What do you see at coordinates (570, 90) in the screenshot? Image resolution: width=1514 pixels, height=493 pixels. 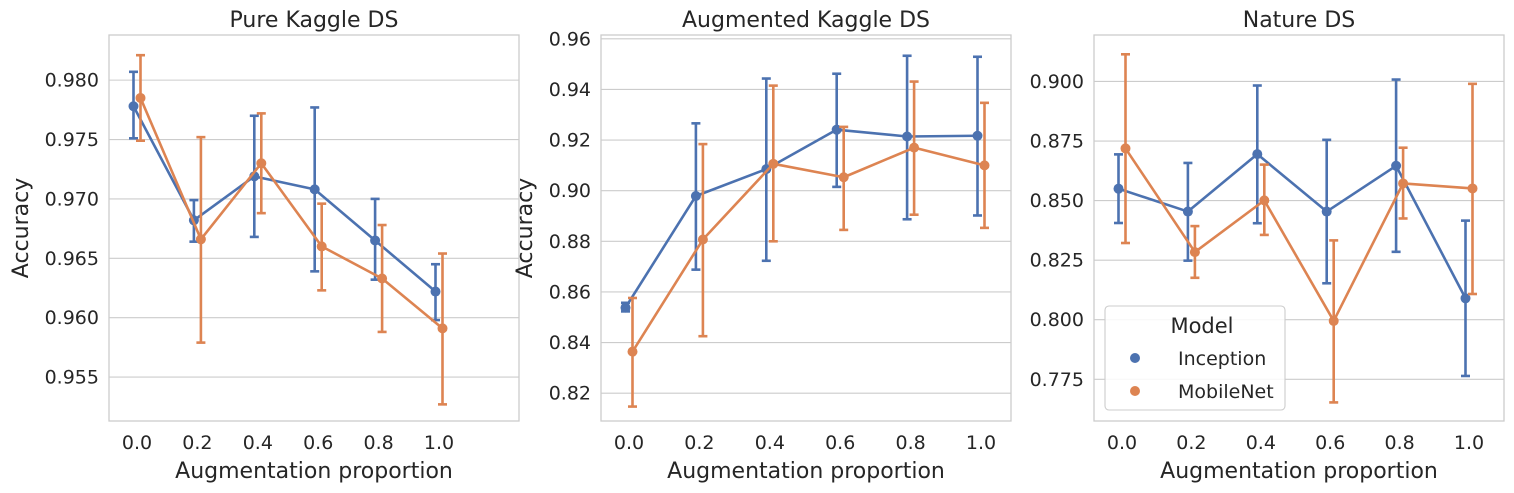 I see `y-tick-label: 0.94` at bounding box center [570, 90].